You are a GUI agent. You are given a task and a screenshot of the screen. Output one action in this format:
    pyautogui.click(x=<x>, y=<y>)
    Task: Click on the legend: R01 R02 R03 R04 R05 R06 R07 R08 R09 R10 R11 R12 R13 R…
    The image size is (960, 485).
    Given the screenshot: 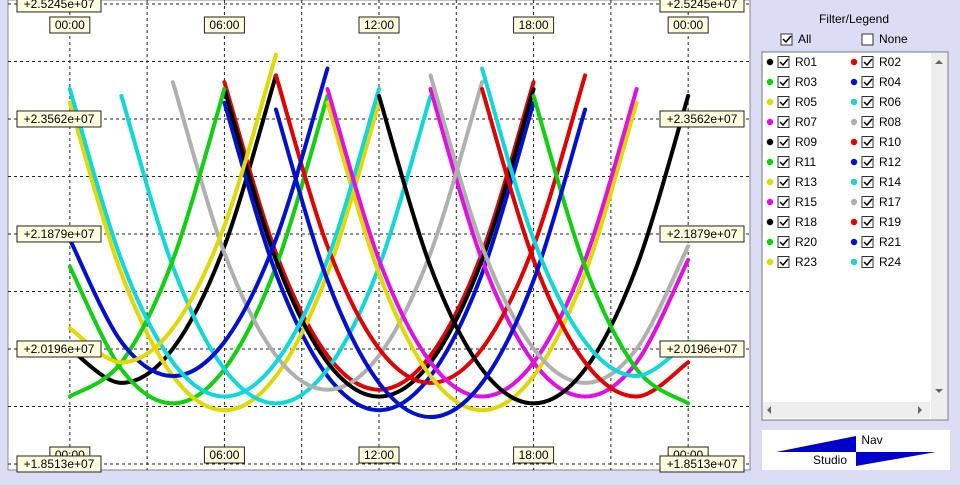 What is the action you would take?
    pyautogui.click(x=833, y=162)
    